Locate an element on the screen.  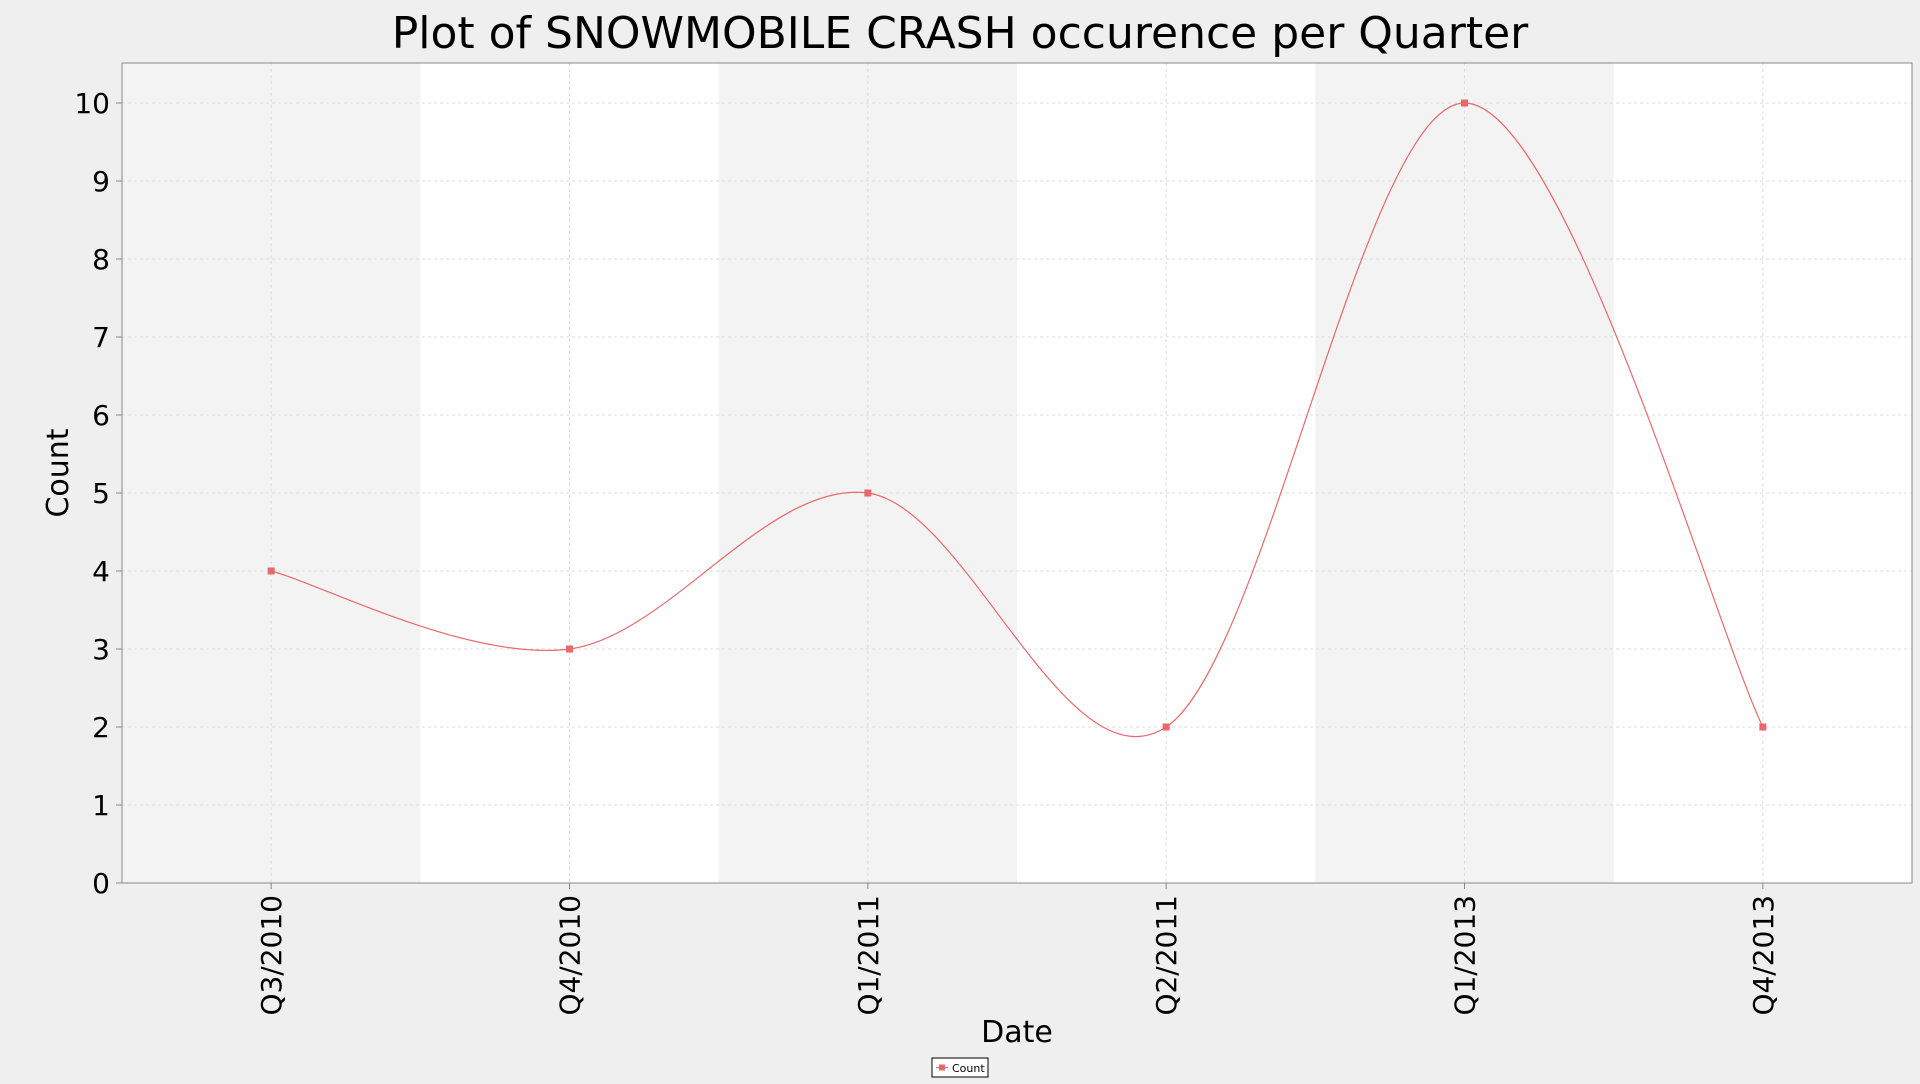
y-tick-label: 7 is located at coordinates (101, 337).